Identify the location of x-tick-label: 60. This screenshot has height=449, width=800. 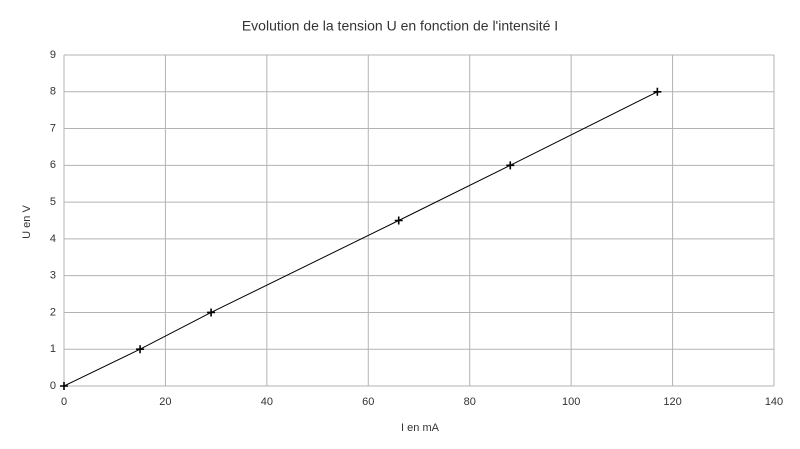
(368, 402).